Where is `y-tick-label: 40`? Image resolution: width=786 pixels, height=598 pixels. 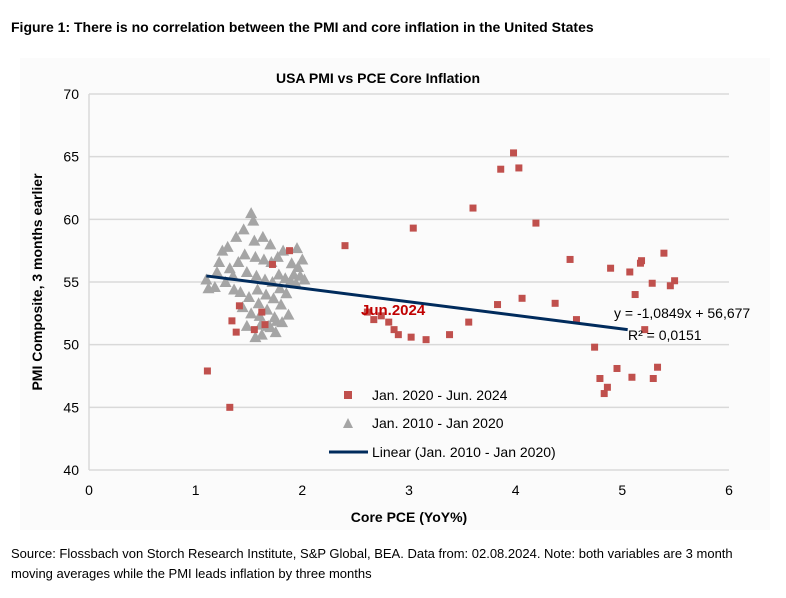 y-tick-label: 40 is located at coordinates (71, 470).